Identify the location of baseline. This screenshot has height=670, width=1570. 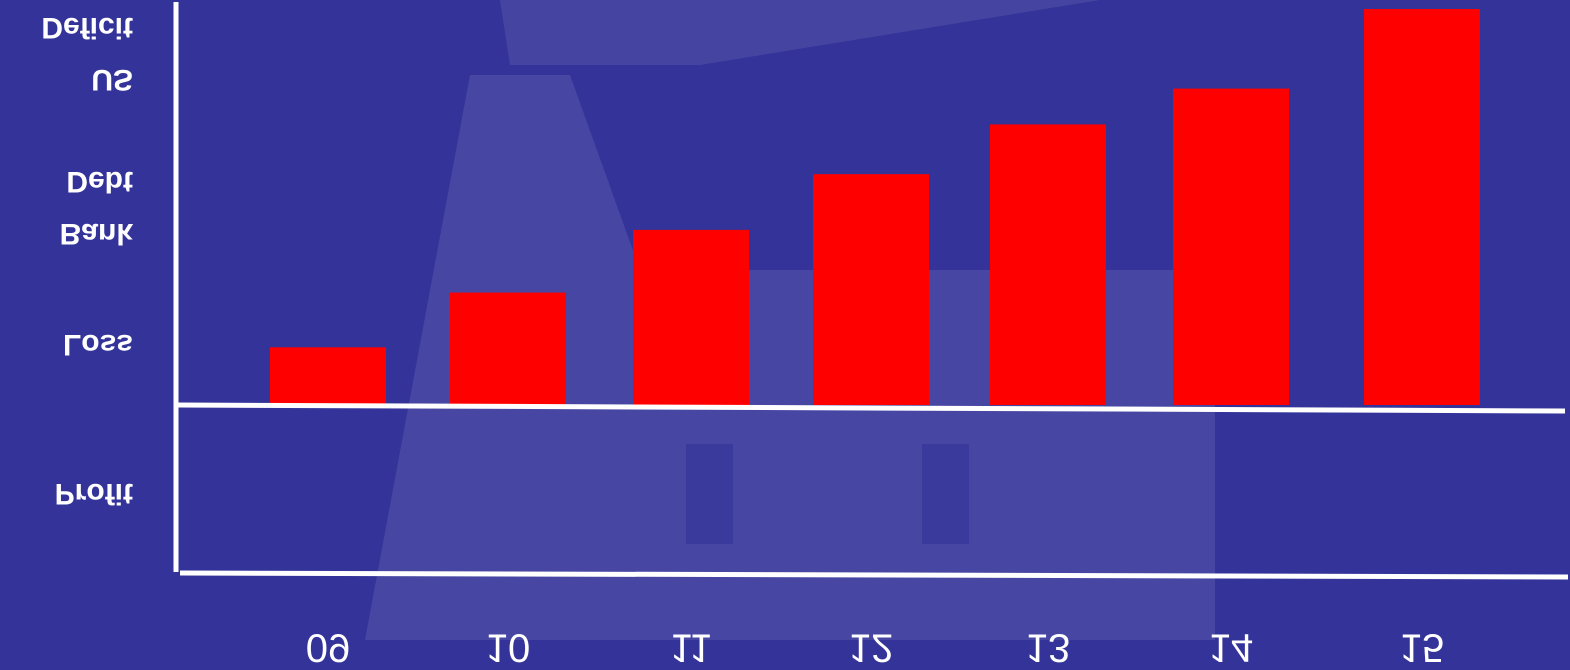
(871, 408).